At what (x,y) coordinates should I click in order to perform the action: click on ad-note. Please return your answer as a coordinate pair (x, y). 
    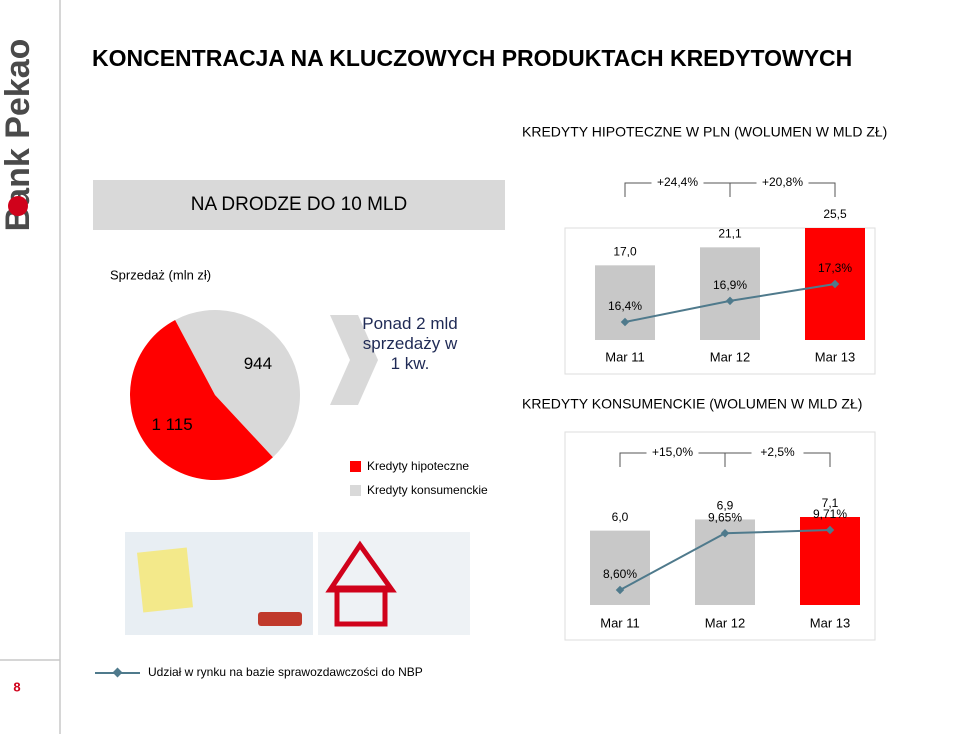
    Looking at the image, I should click on (165, 580).